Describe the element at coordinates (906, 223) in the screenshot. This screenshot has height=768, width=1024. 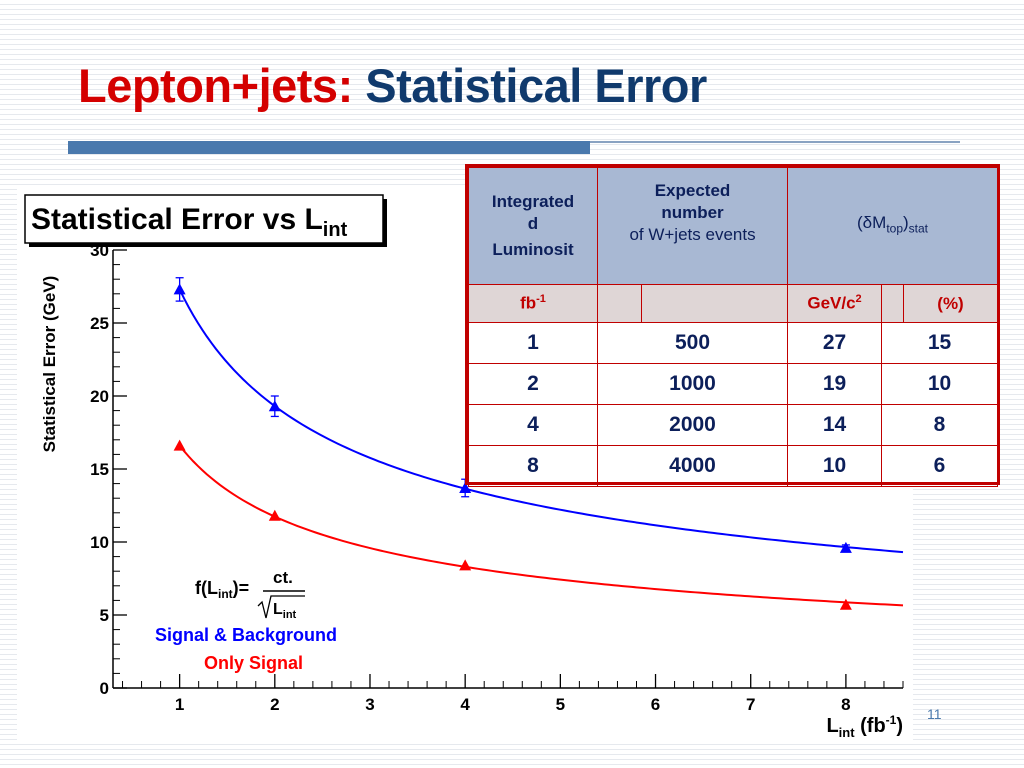
I see `table-header-mass-error-close: )` at that location.